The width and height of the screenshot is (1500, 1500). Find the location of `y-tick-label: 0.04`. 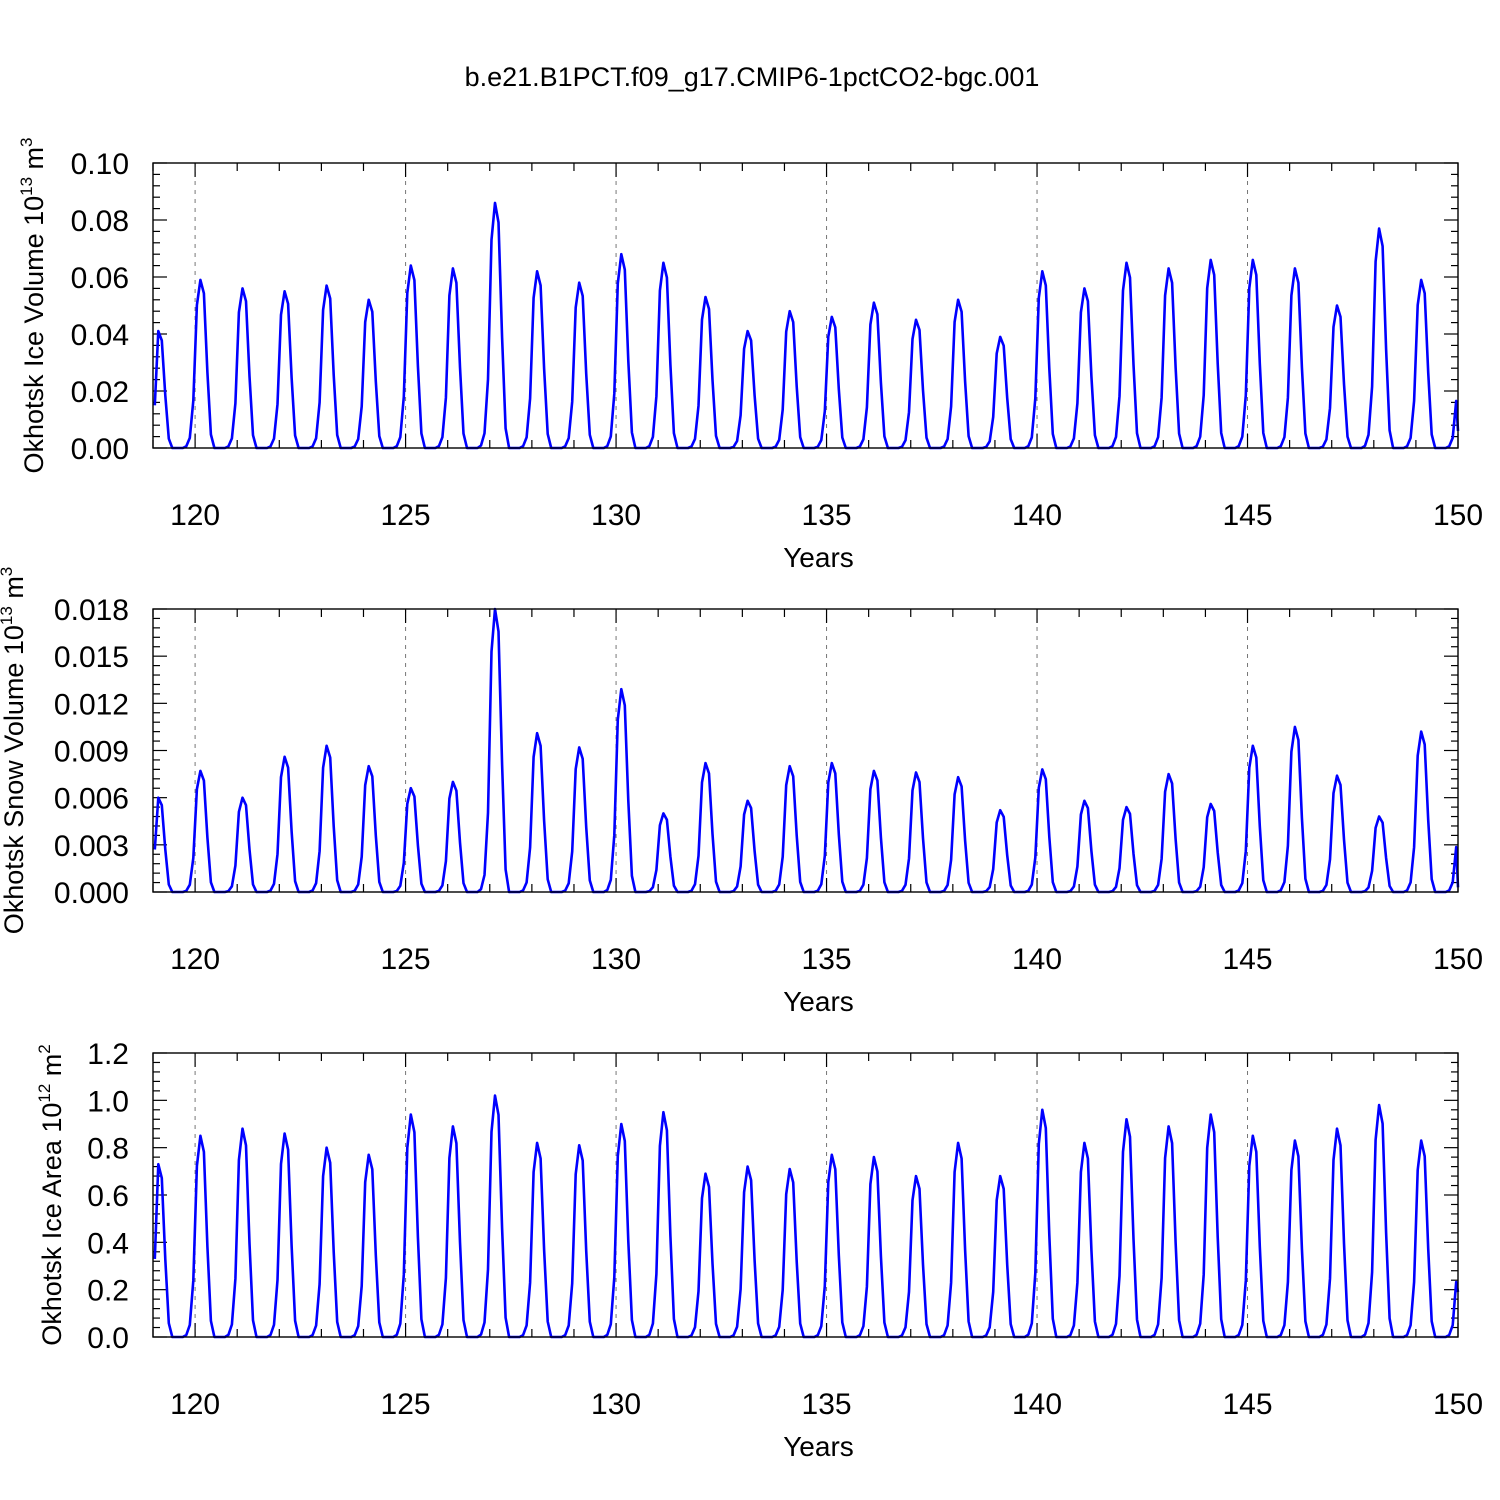

y-tick-label: 0.04 is located at coordinates (100, 335).